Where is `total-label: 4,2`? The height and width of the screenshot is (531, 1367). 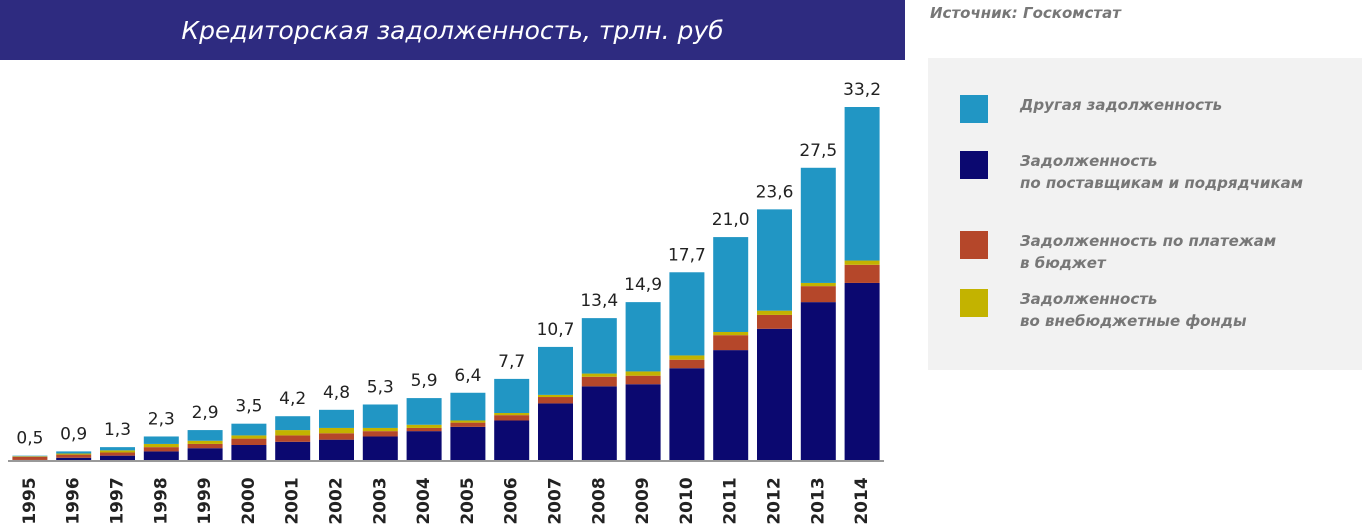 total-label: 4,2 is located at coordinates (292, 399).